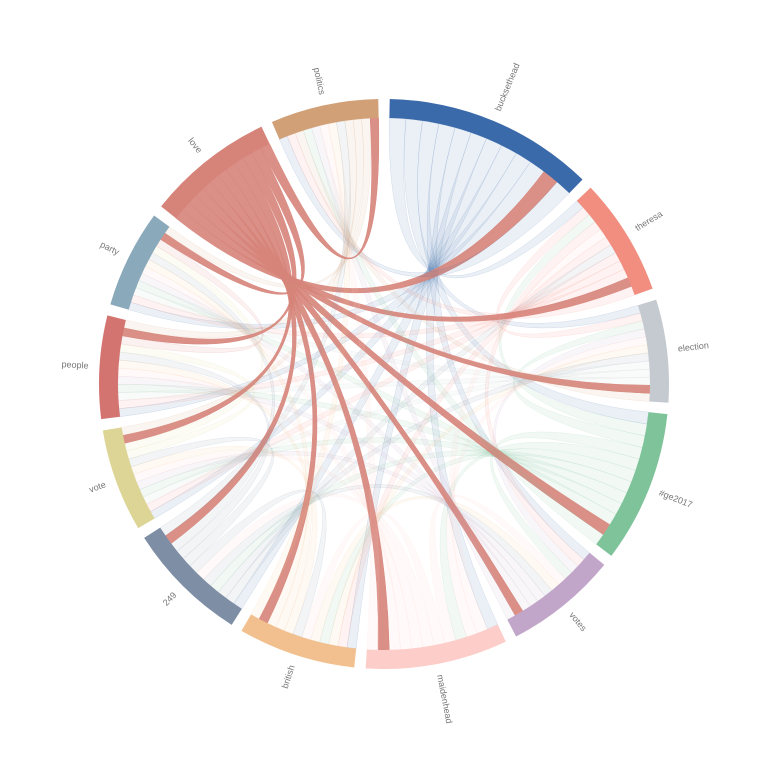 Image resolution: width=768 pixels, height=768 pixels. What do you see at coordinates (195, 145) in the screenshot?
I see `group-label: love` at bounding box center [195, 145].